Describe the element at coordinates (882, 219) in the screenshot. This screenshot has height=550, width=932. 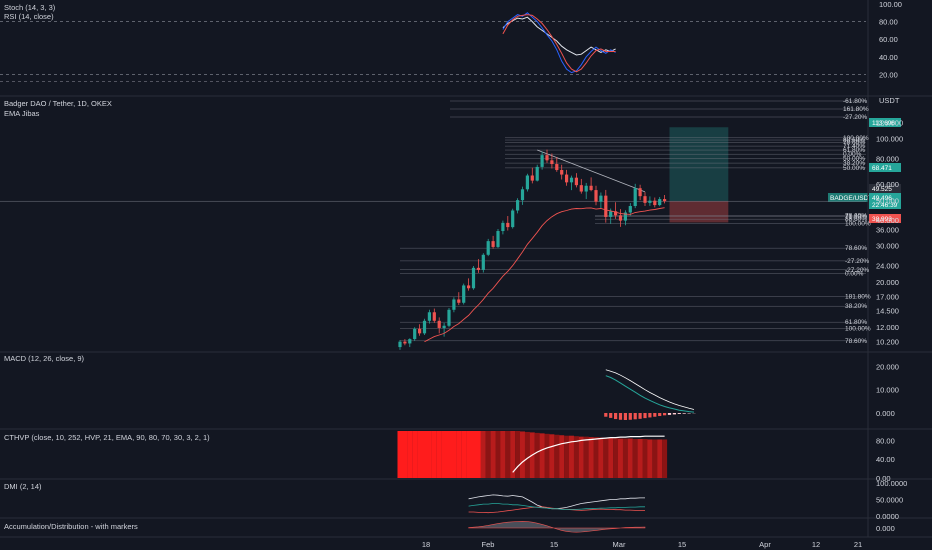
I see `svg-text: 38.993` at that location.